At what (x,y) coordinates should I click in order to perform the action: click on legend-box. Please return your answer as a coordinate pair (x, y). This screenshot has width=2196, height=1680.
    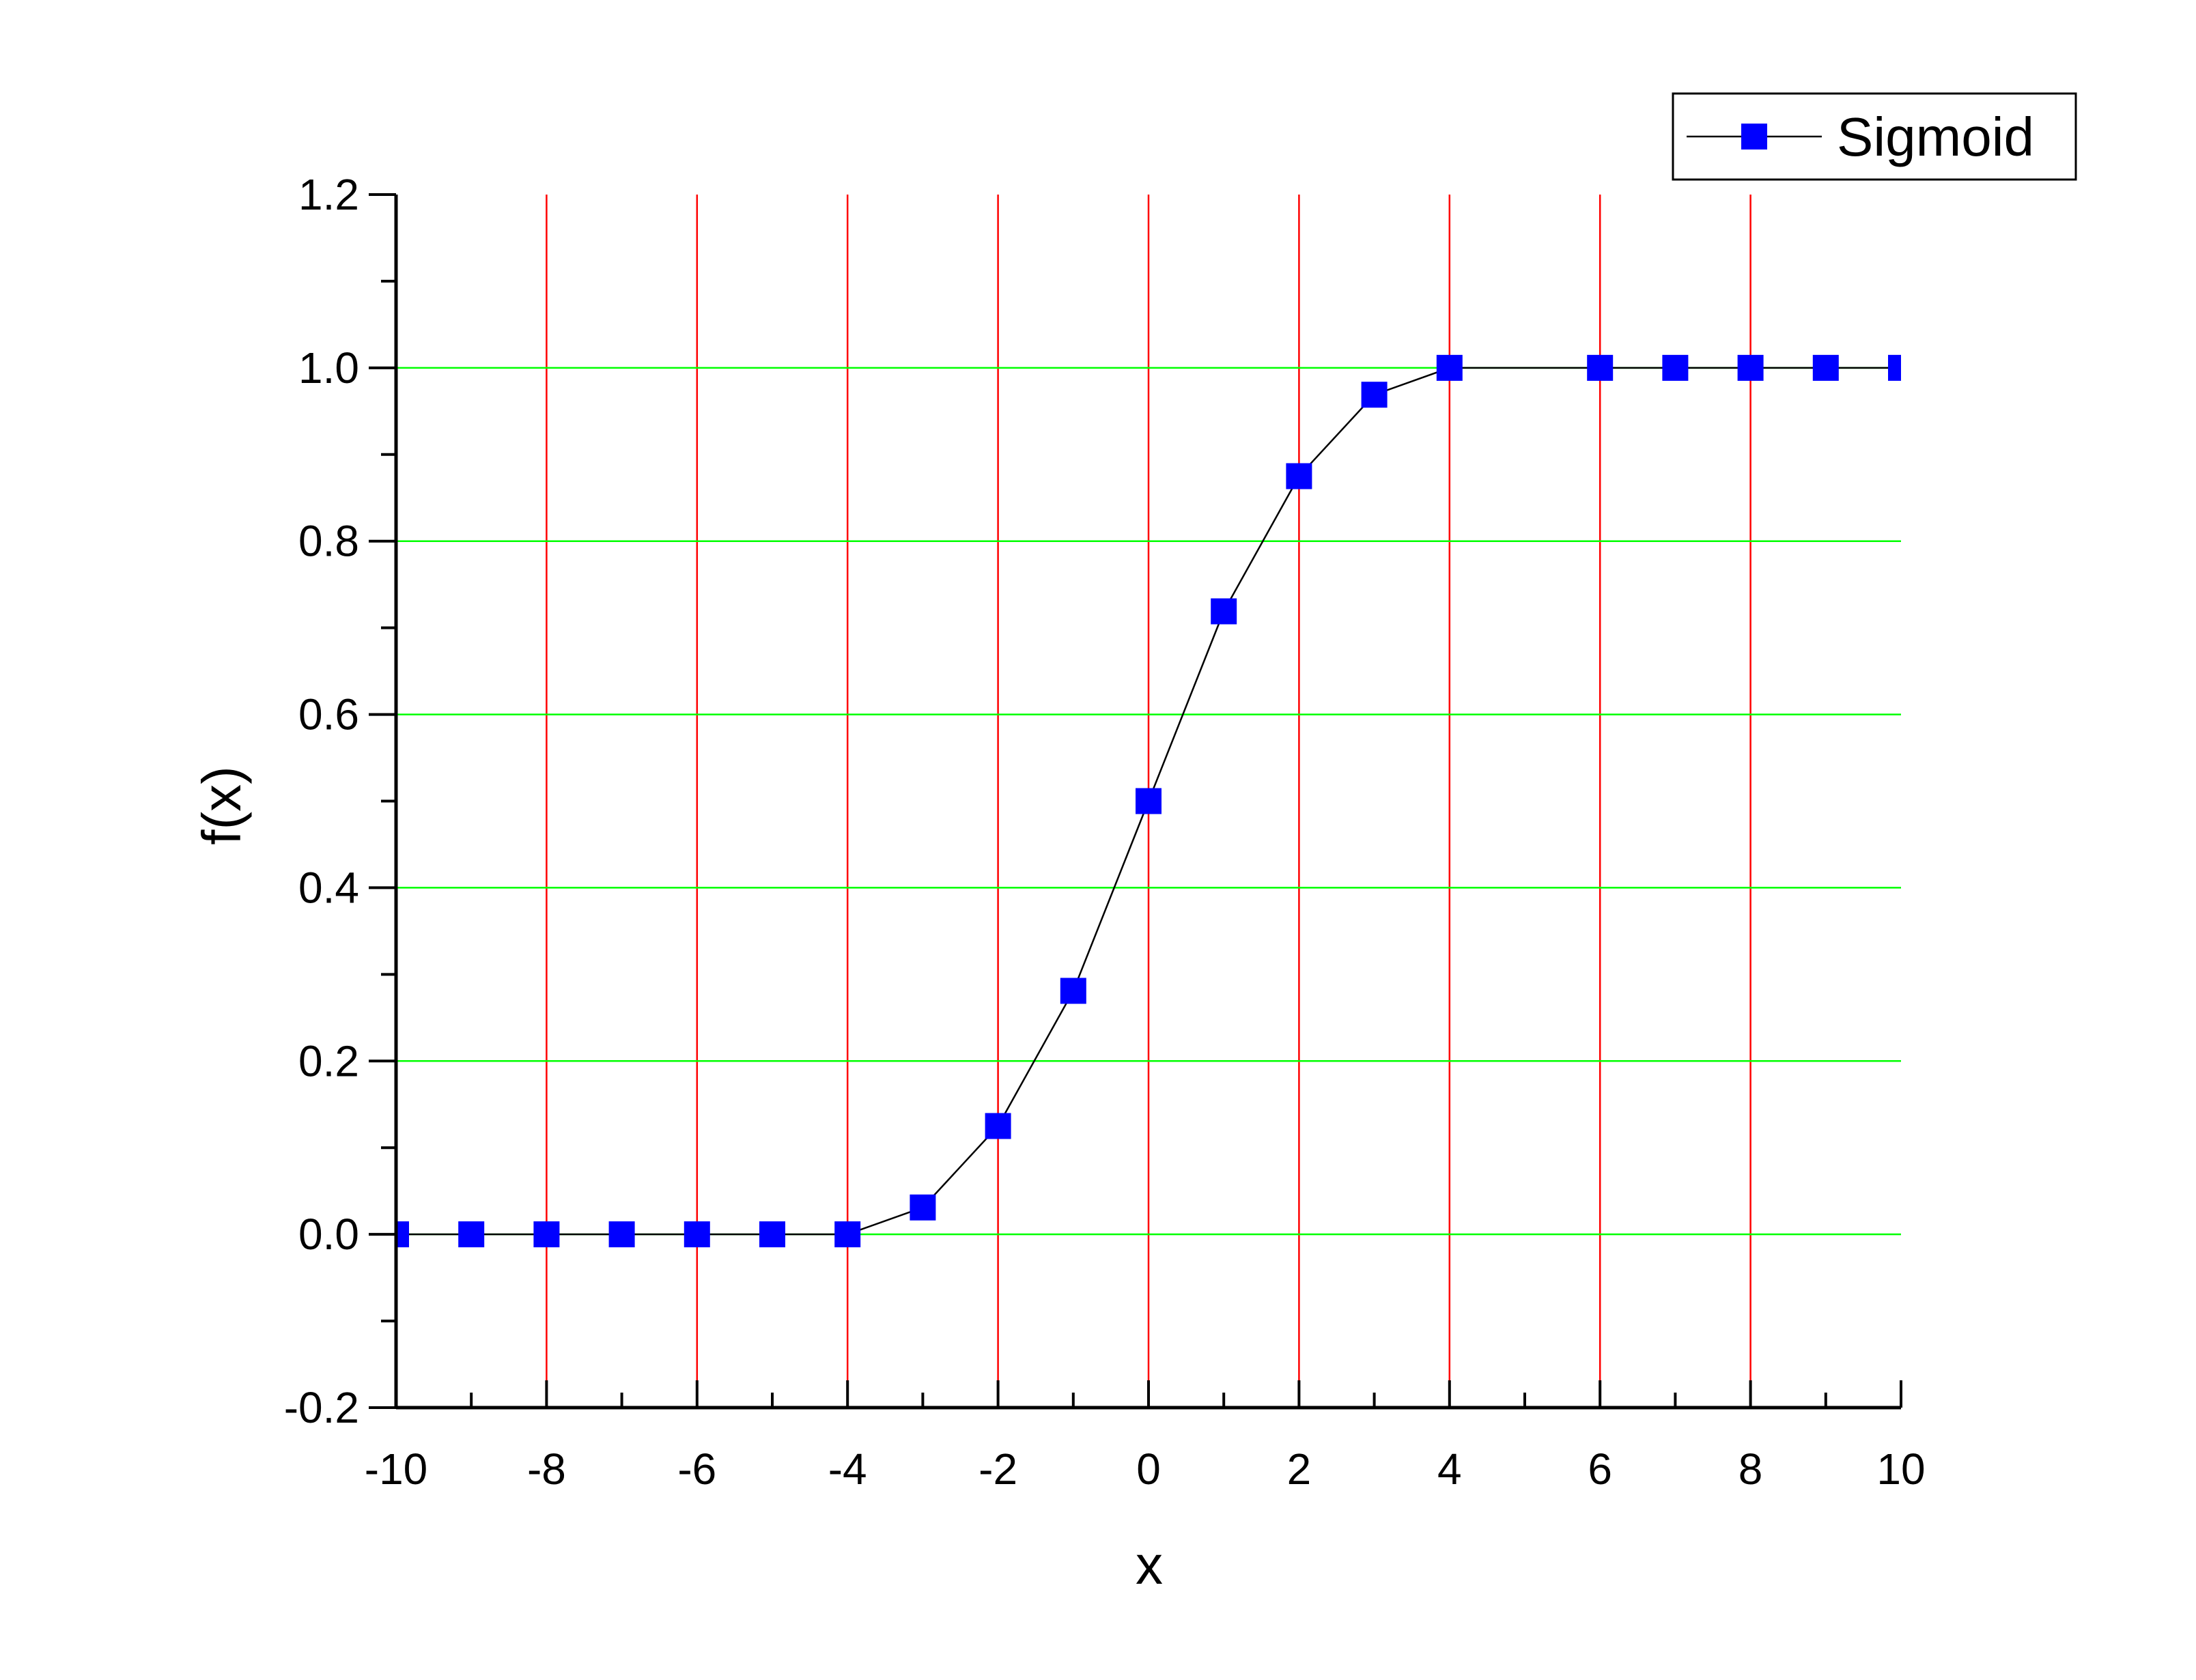
    Looking at the image, I should click on (1875, 136).